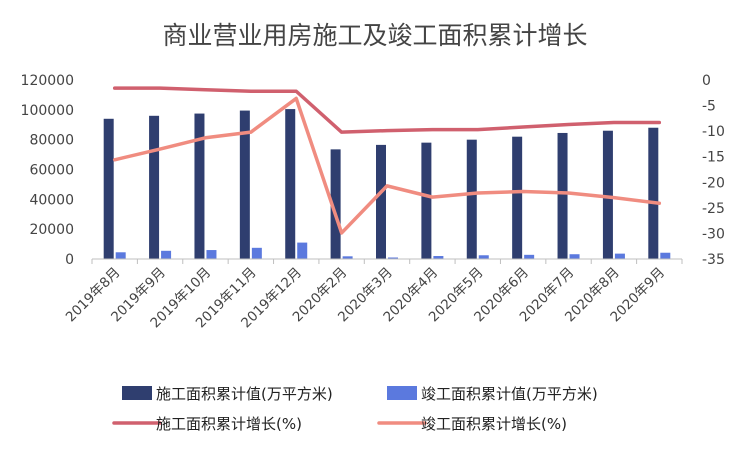  Describe the element at coordinates (713, 260) in the screenshot. I see `y-right-tick-label: -35` at that location.